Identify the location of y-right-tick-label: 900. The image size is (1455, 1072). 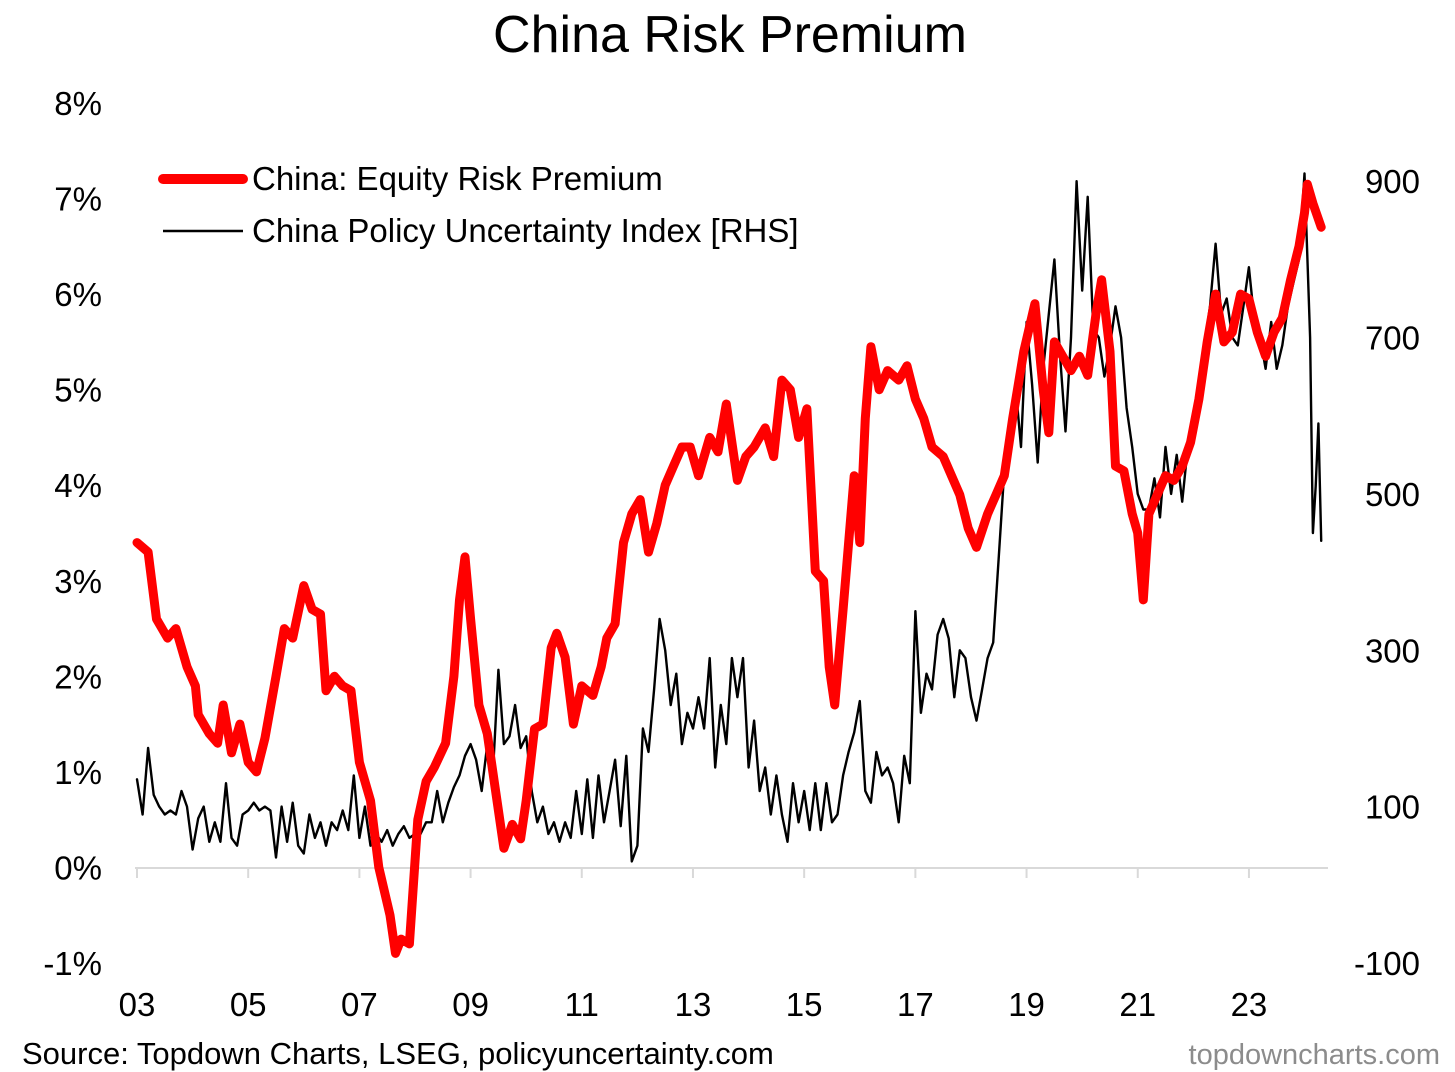
(1392, 181).